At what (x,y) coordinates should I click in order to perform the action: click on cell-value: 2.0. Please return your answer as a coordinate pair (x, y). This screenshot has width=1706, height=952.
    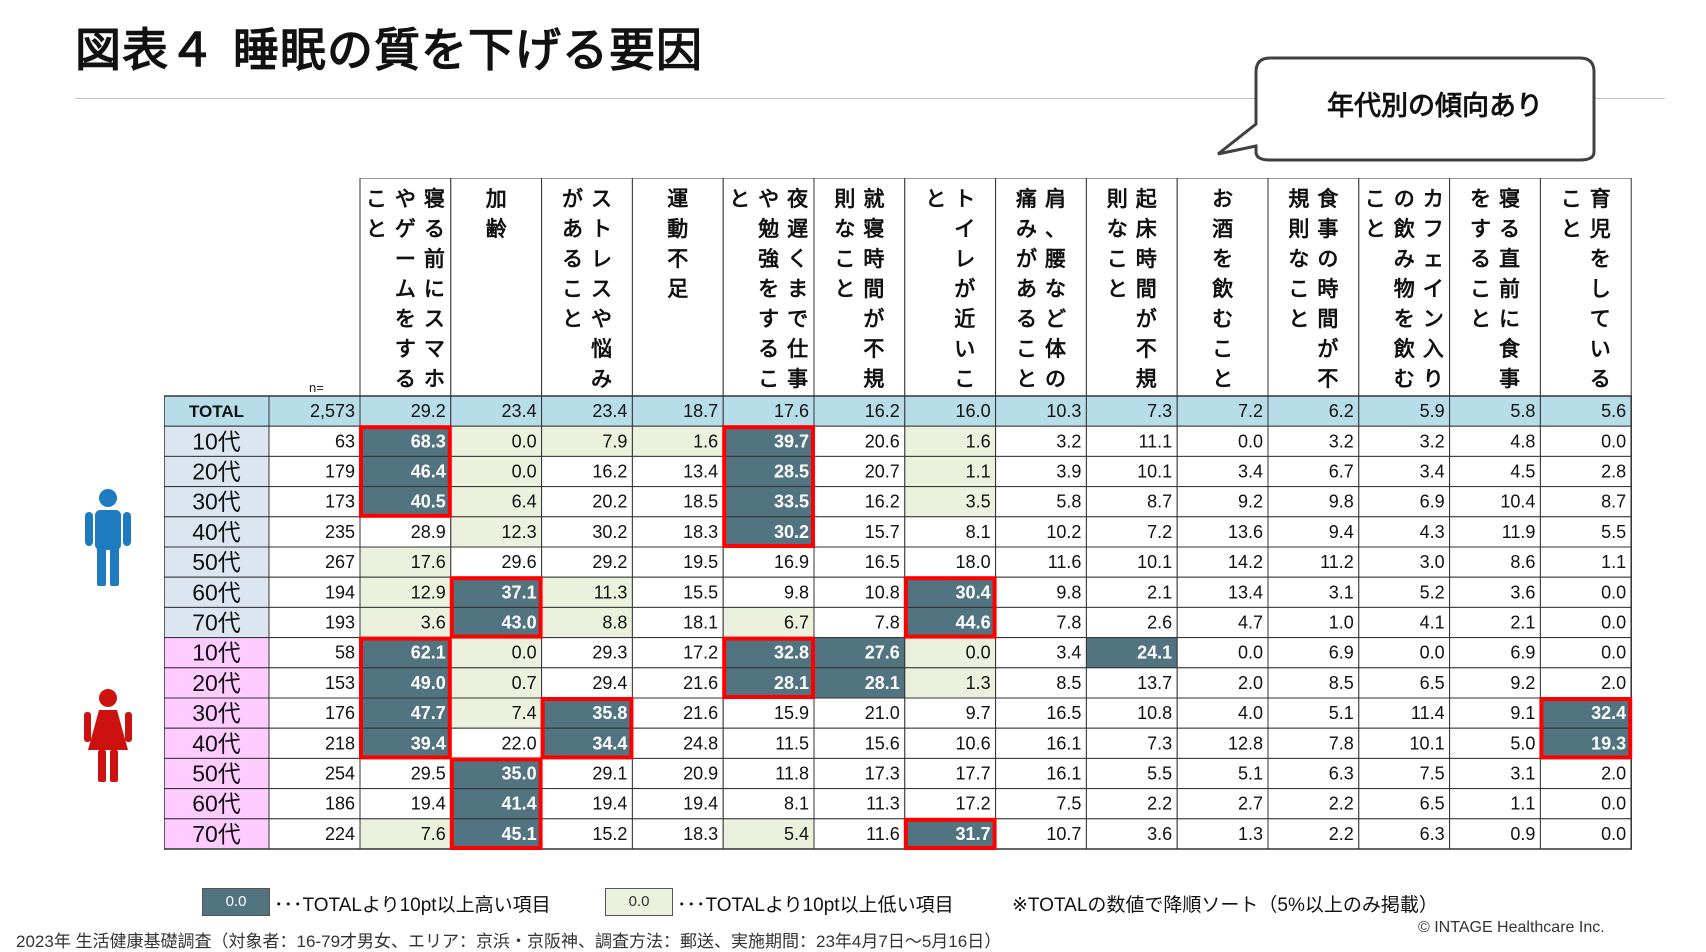
    Looking at the image, I should click on (1613, 683).